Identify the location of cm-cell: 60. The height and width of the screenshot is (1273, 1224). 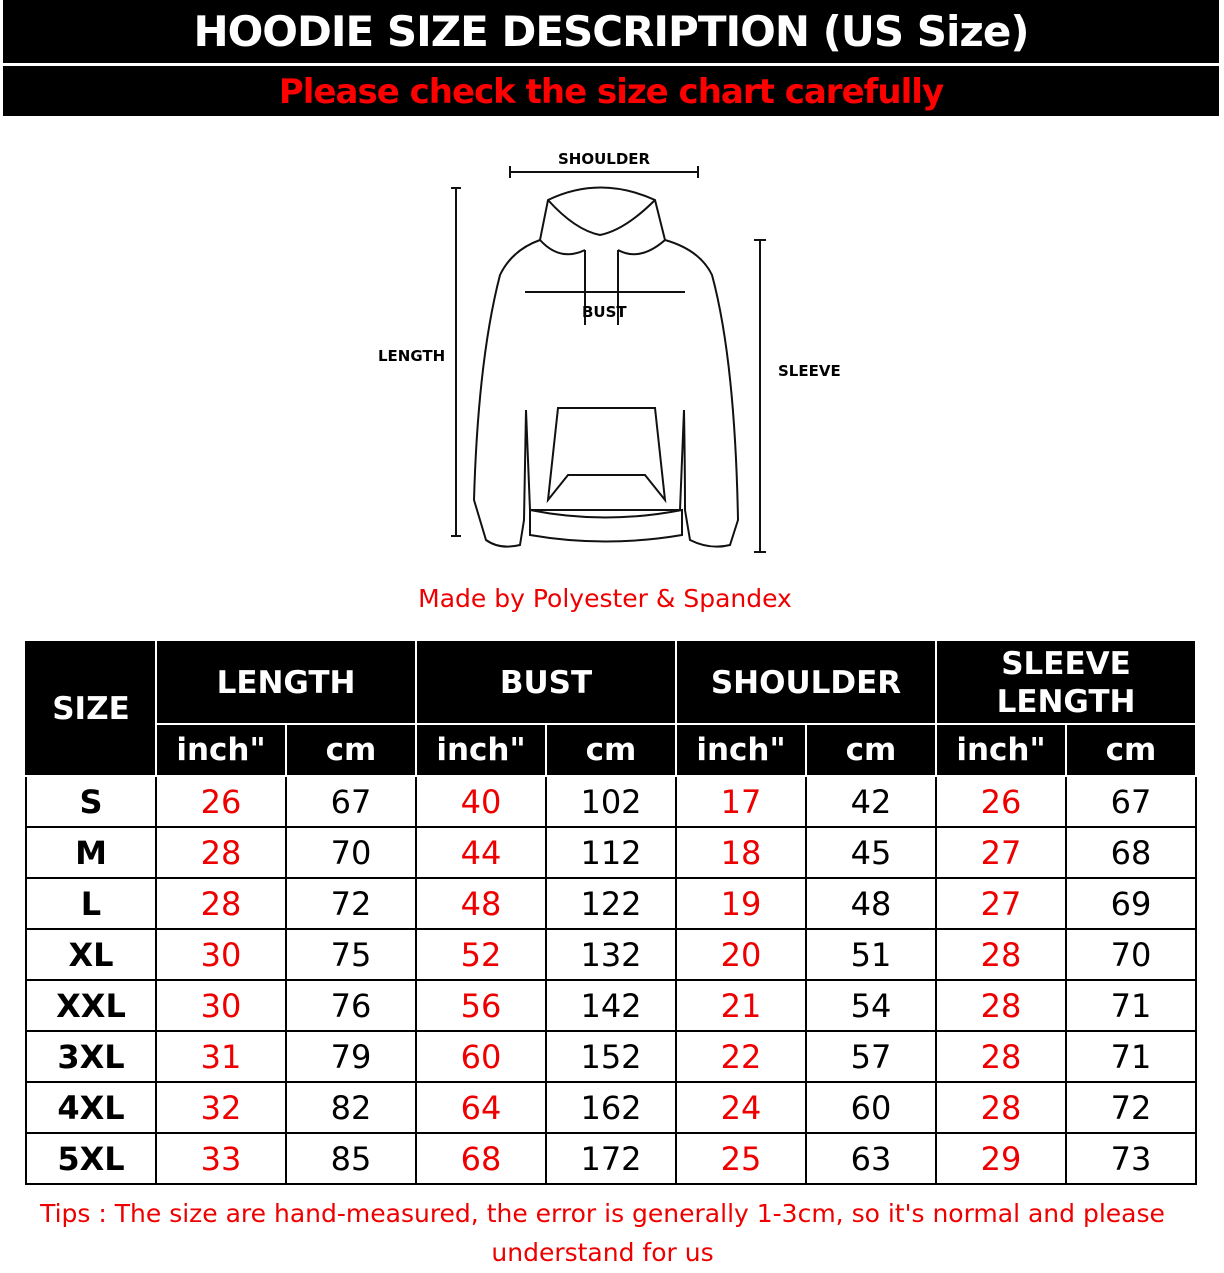
(871, 1107).